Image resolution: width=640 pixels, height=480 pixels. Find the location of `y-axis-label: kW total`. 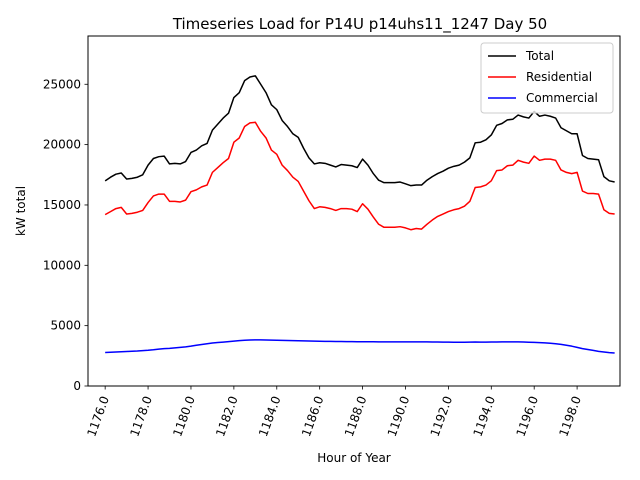

y-axis-label: kW total is located at coordinates (21, 211).